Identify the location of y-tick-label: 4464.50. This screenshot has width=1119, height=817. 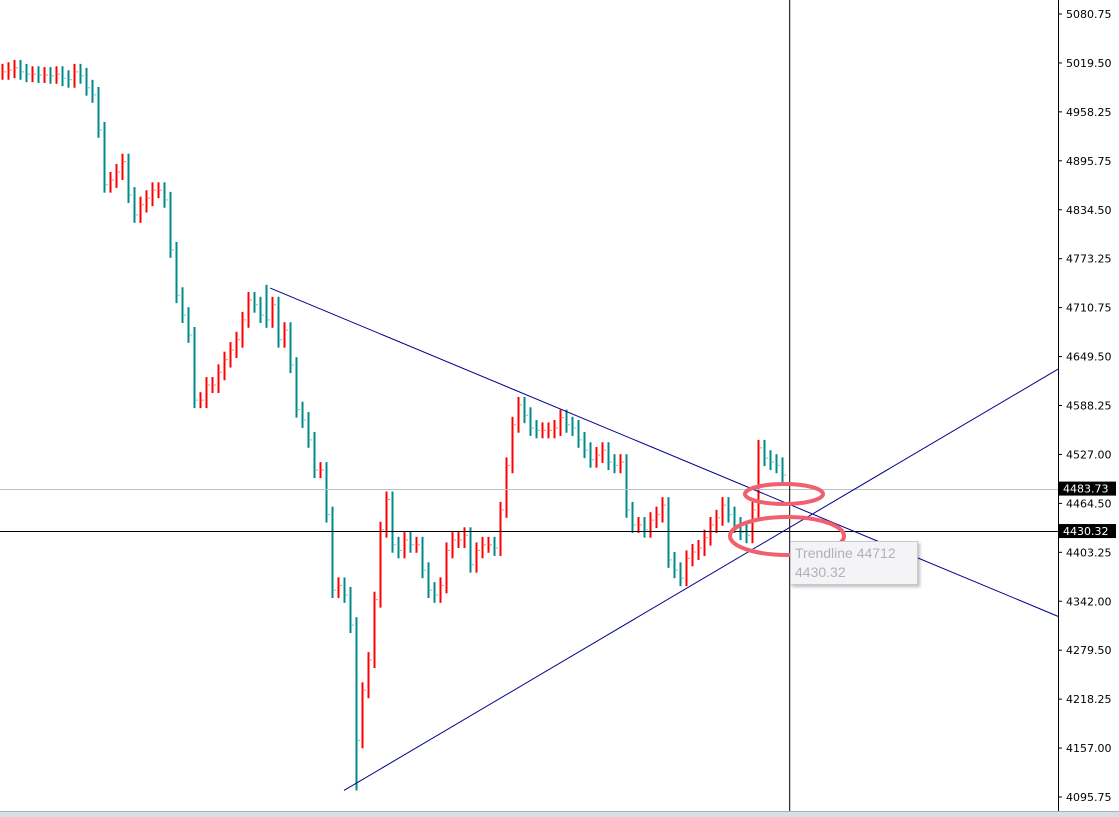
(1089, 503).